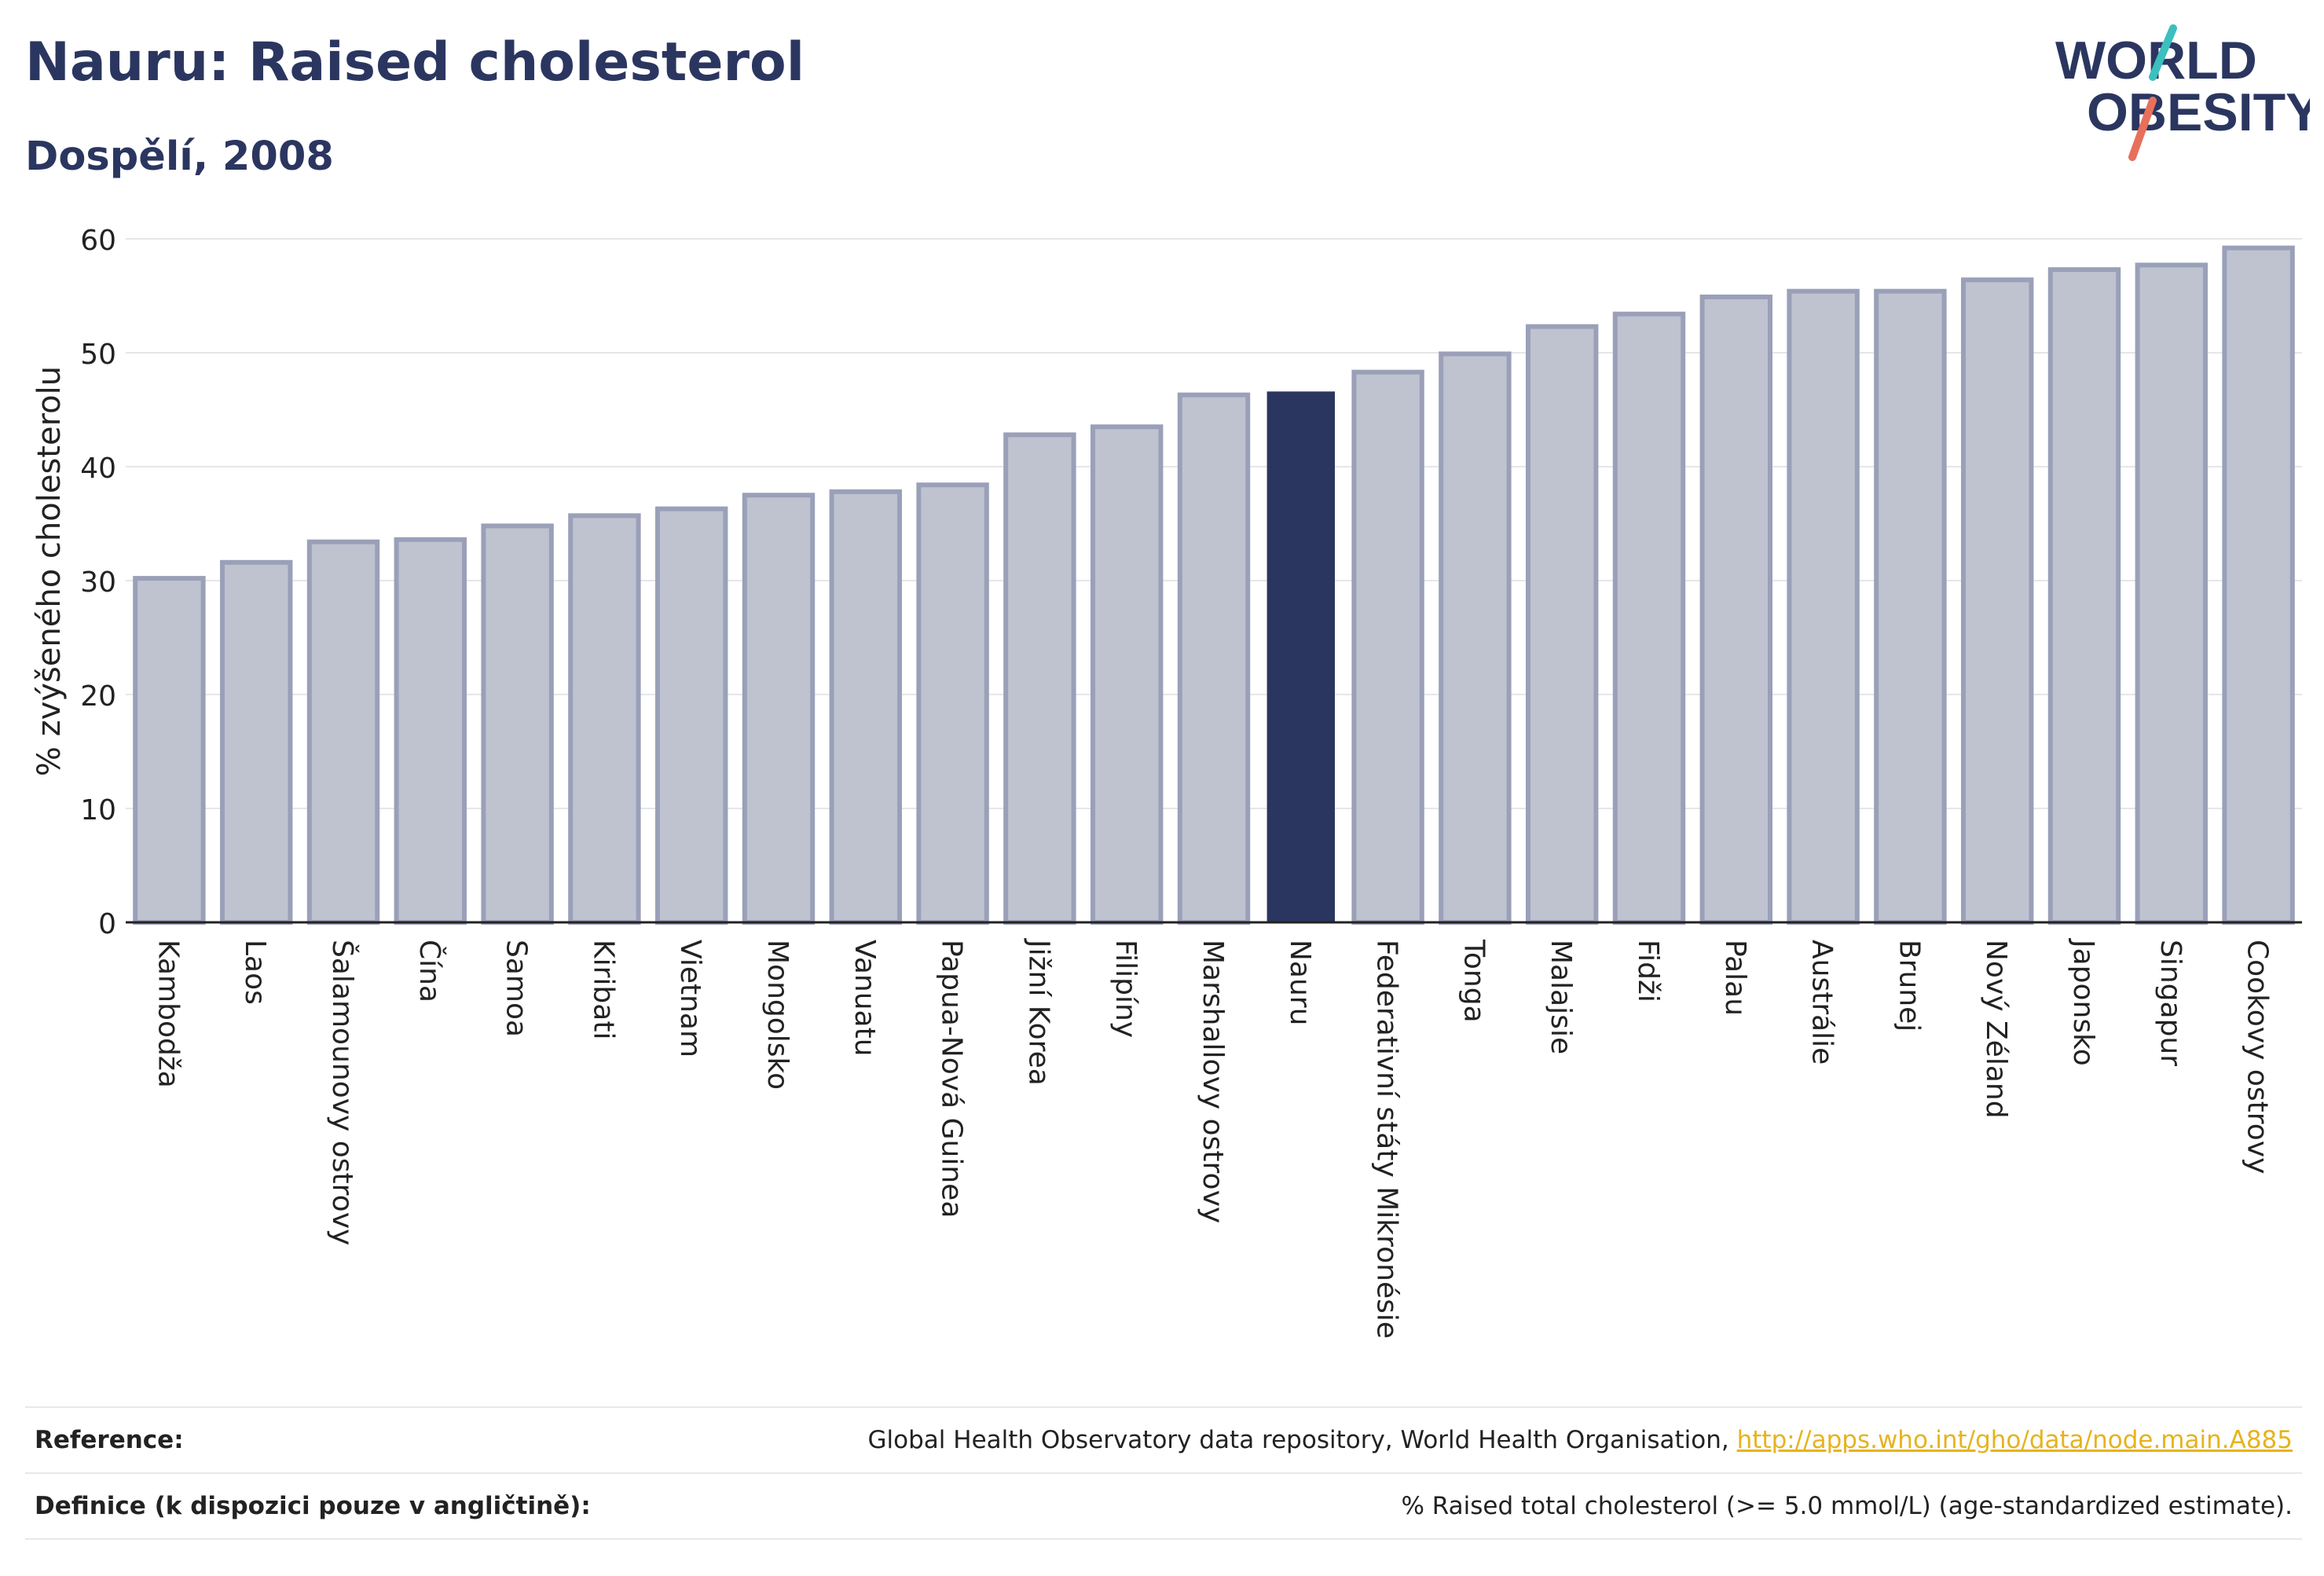 The width and height of the screenshot is (2324, 1576). Describe the element at coordinates (1213, 1081) in the screenshot. I see `x-tick-label: Marshallovy ostrovy` at that location.